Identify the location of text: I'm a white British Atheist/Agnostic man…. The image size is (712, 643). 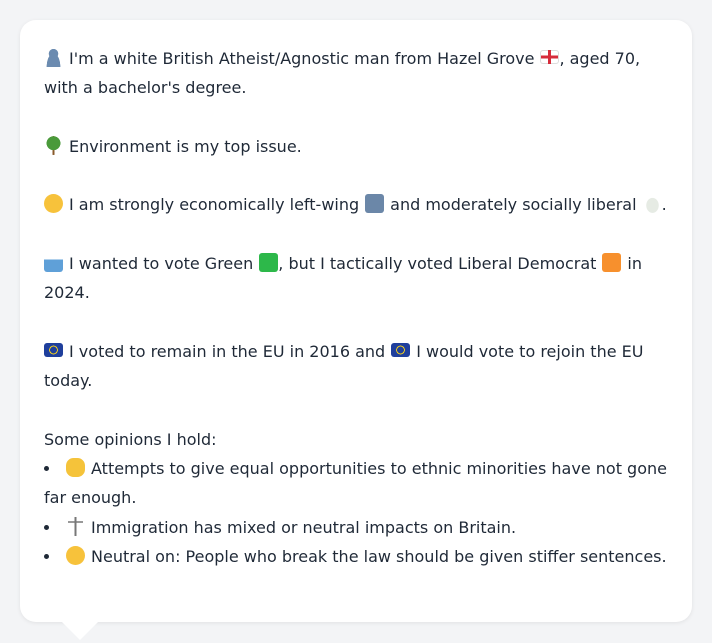
(302, 58).